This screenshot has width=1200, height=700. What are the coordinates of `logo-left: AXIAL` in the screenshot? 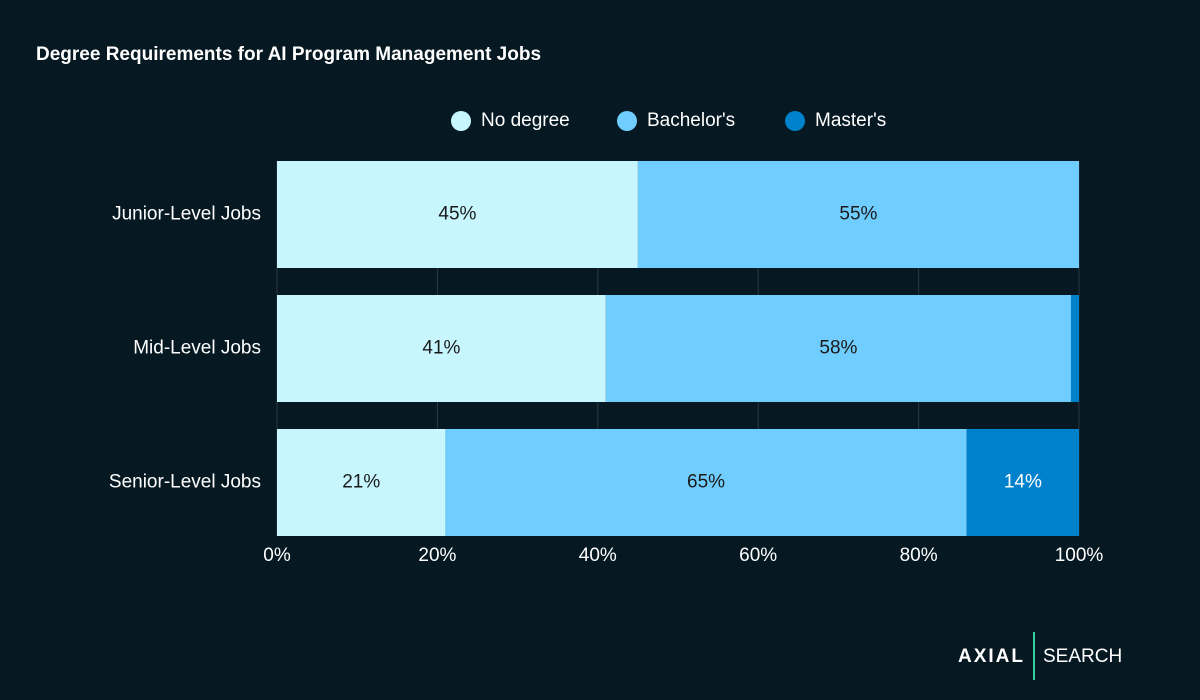 It's located at (991, 656).